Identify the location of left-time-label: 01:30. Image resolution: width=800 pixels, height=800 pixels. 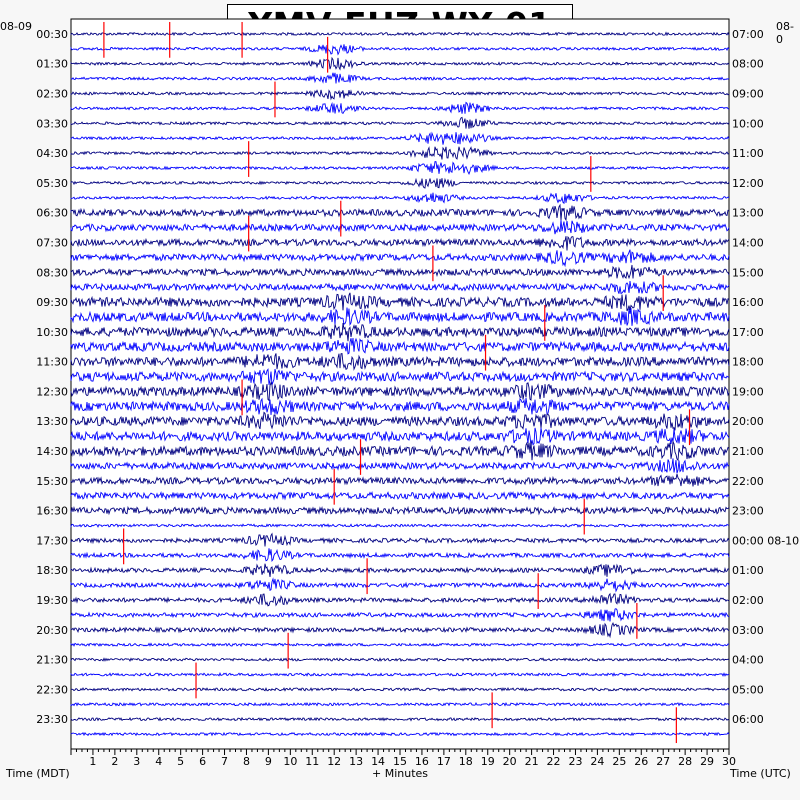
(52, 64).